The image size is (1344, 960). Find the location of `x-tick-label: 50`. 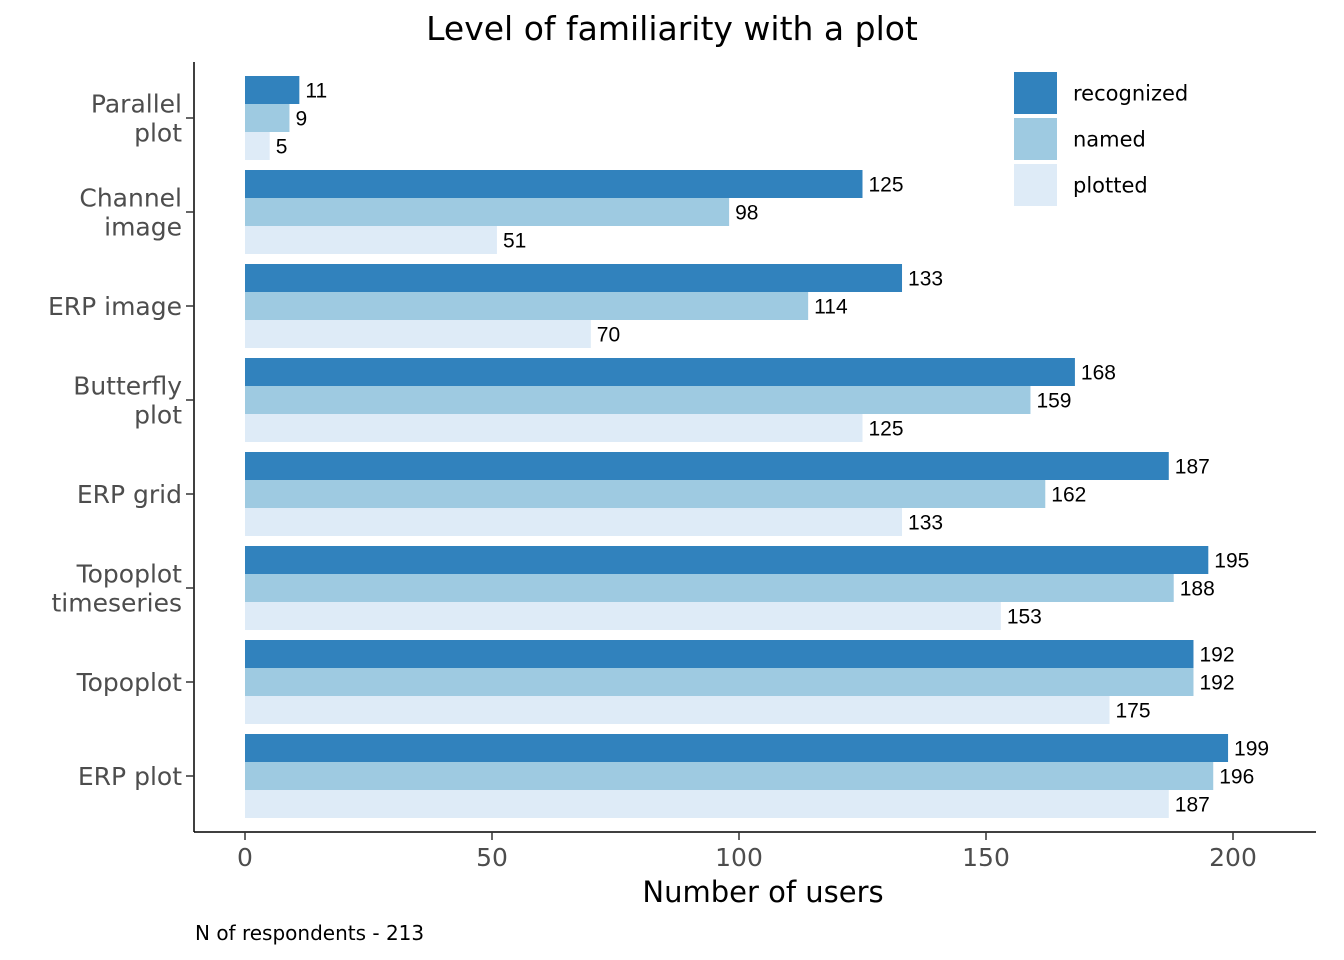

x-tick-label: 50 is located at coordinates (492, 857).